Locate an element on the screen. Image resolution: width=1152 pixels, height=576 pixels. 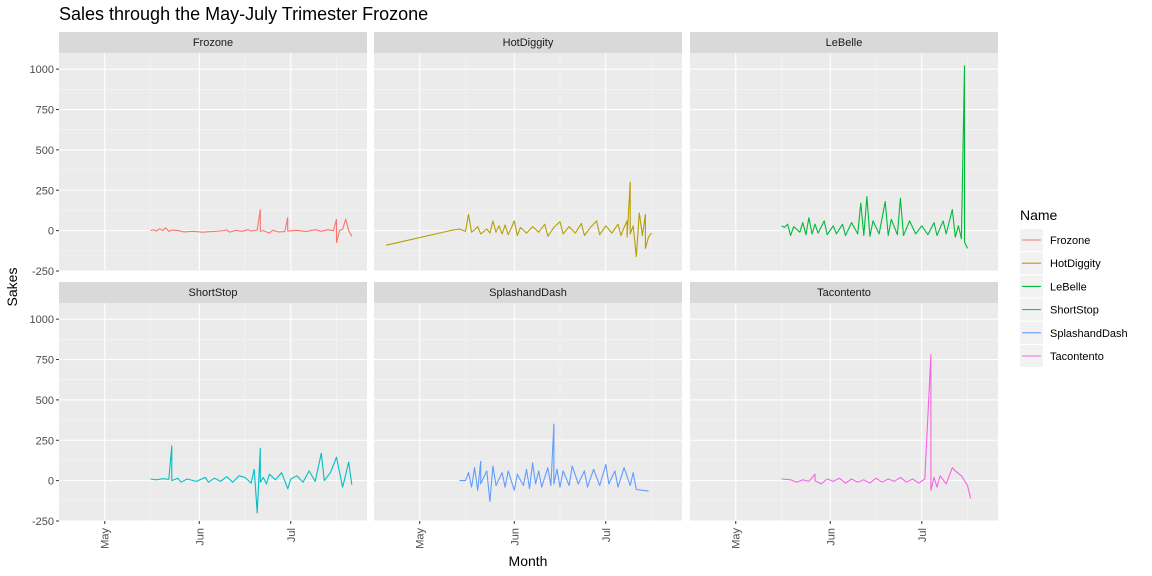
facet-strip-label: SplashandDash is located at coordinates (528, 293).